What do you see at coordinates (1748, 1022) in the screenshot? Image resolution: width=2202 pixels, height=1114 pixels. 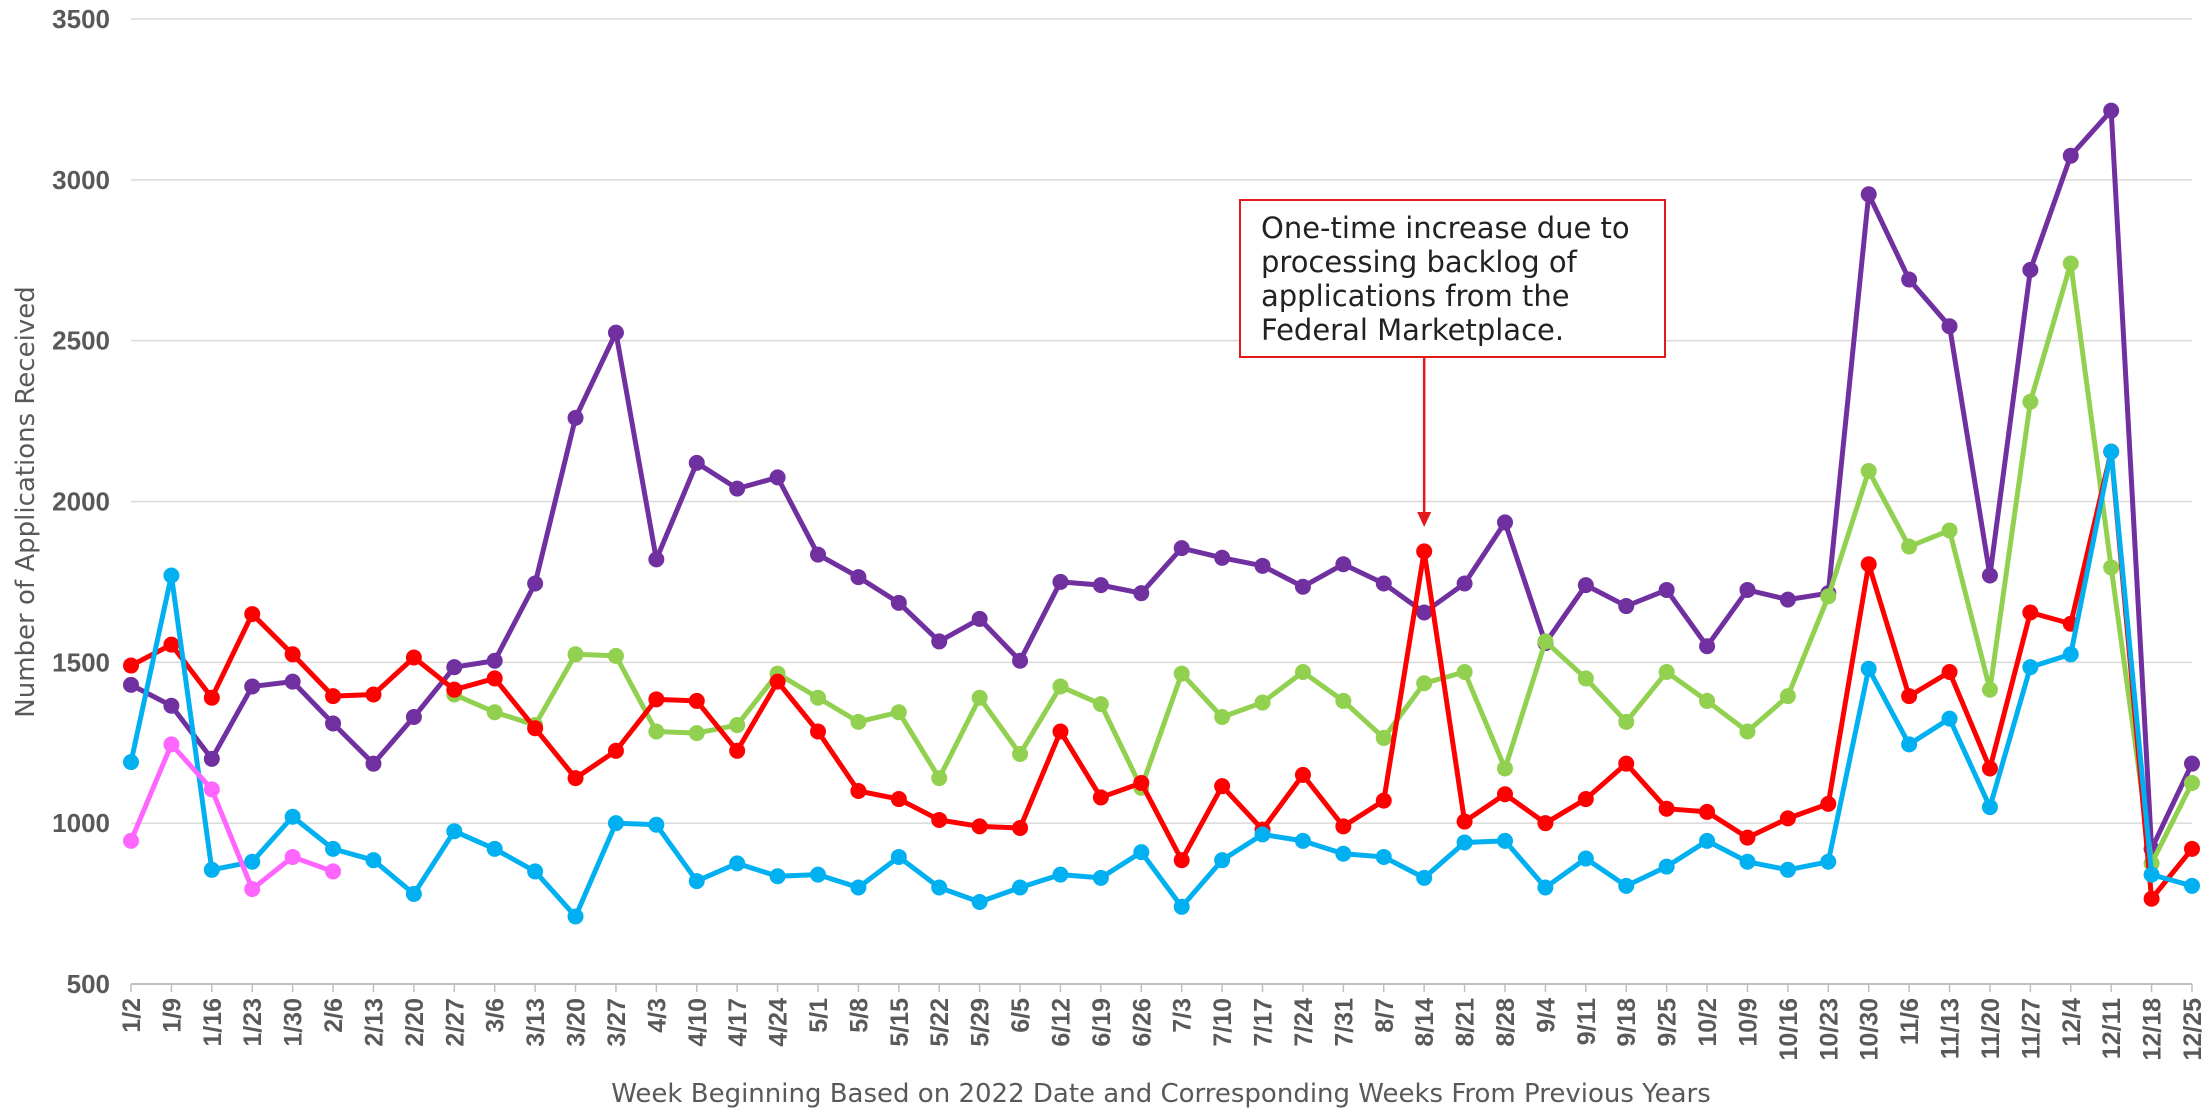 I see `x-tick-label: 10/9` at bounding box center [1748, 1022].